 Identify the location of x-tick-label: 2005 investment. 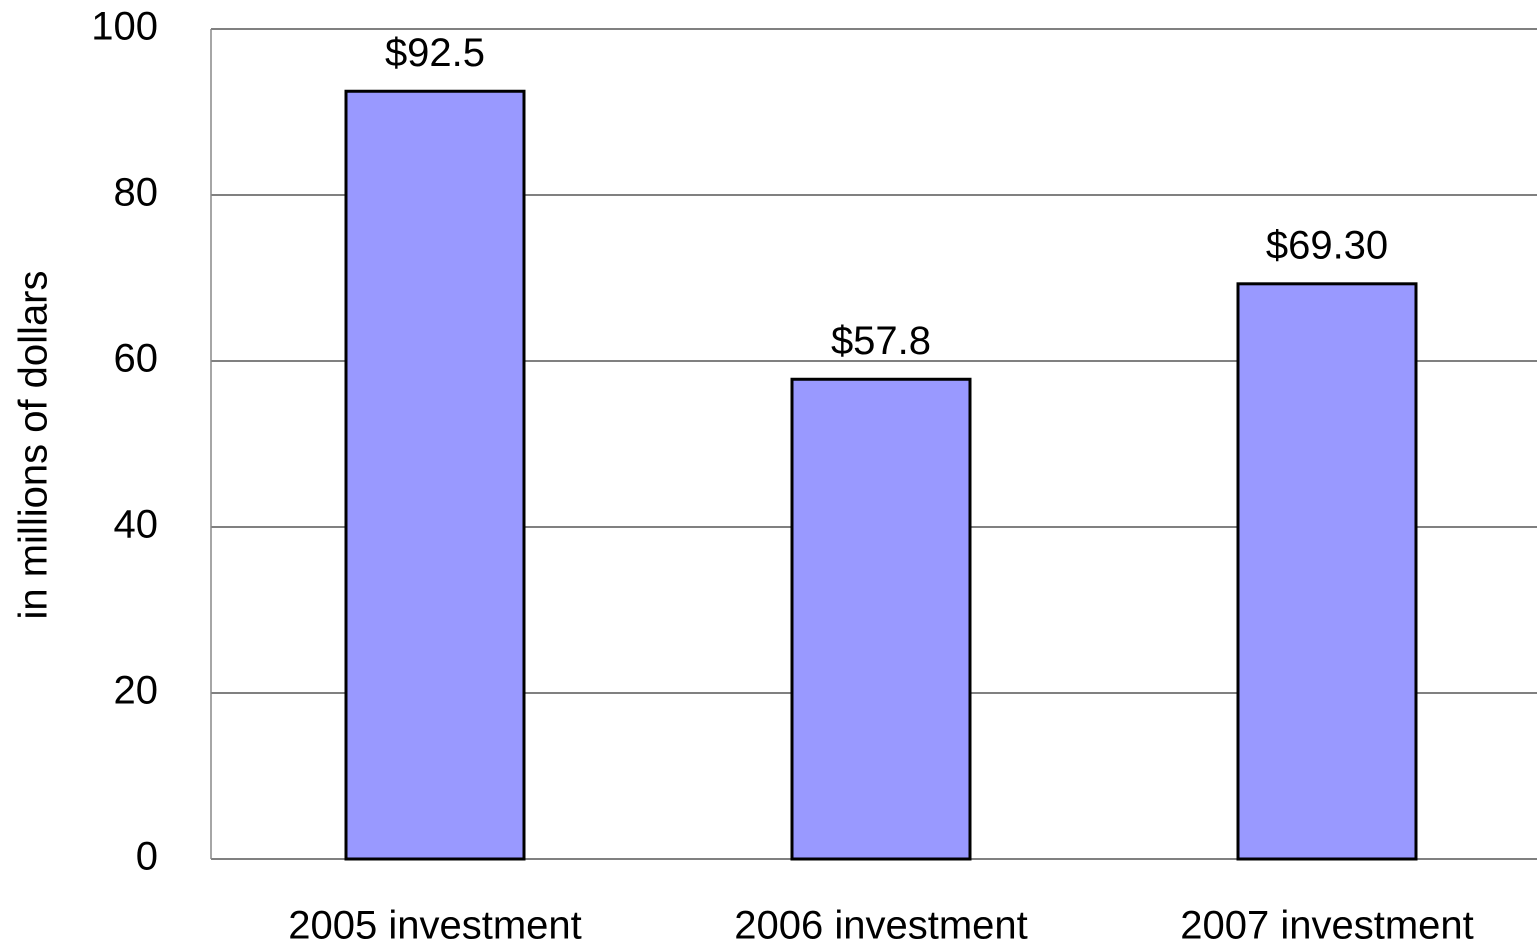
(435, 926).